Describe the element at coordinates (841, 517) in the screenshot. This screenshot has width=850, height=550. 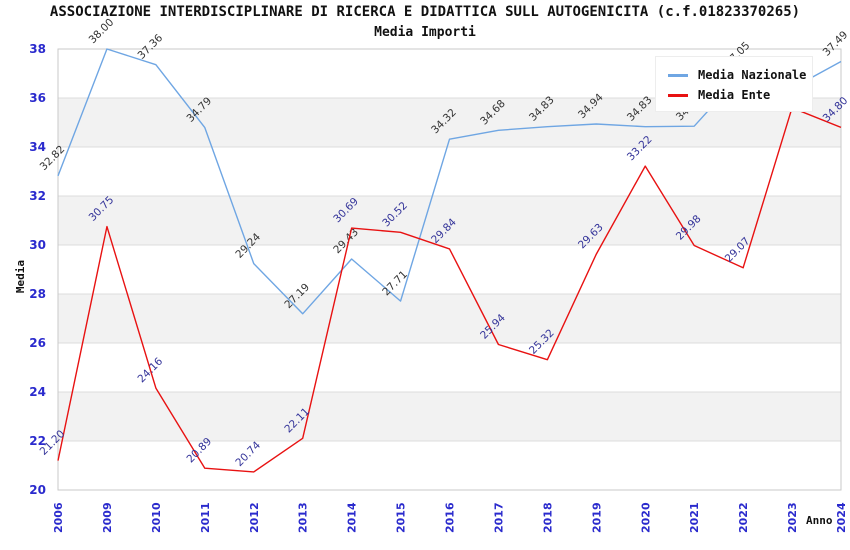
I see `x-tick-label: 2024` at that location.